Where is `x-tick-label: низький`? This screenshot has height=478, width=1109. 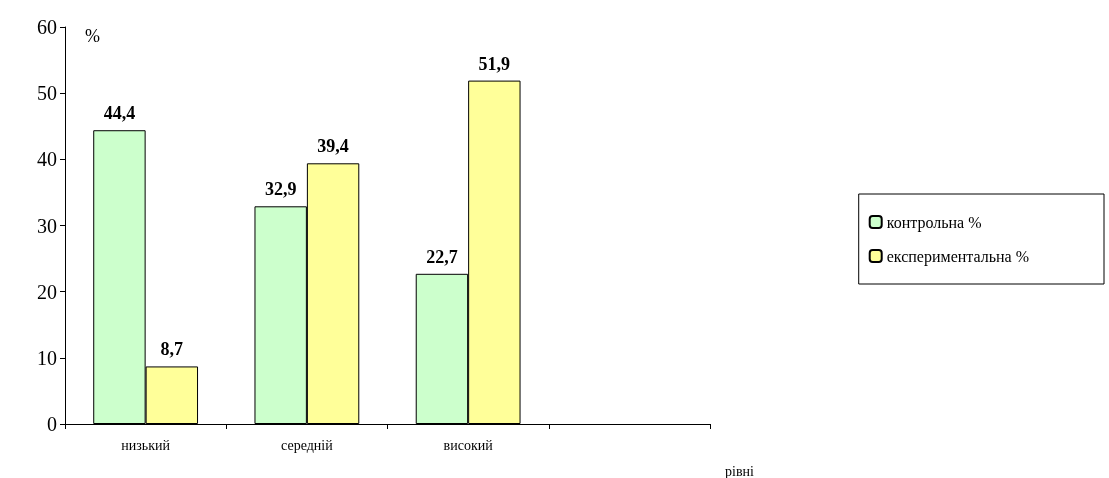
x-tick-label: низький is located at coordinates (146, 445).